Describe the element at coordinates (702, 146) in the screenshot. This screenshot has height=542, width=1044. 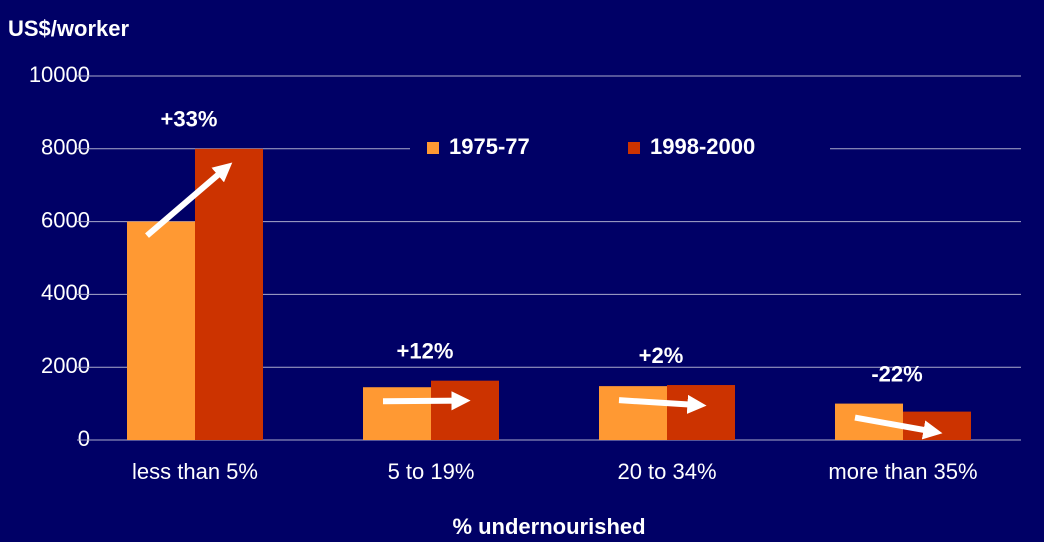
I see `legend-label: 1998-2000` at that location.